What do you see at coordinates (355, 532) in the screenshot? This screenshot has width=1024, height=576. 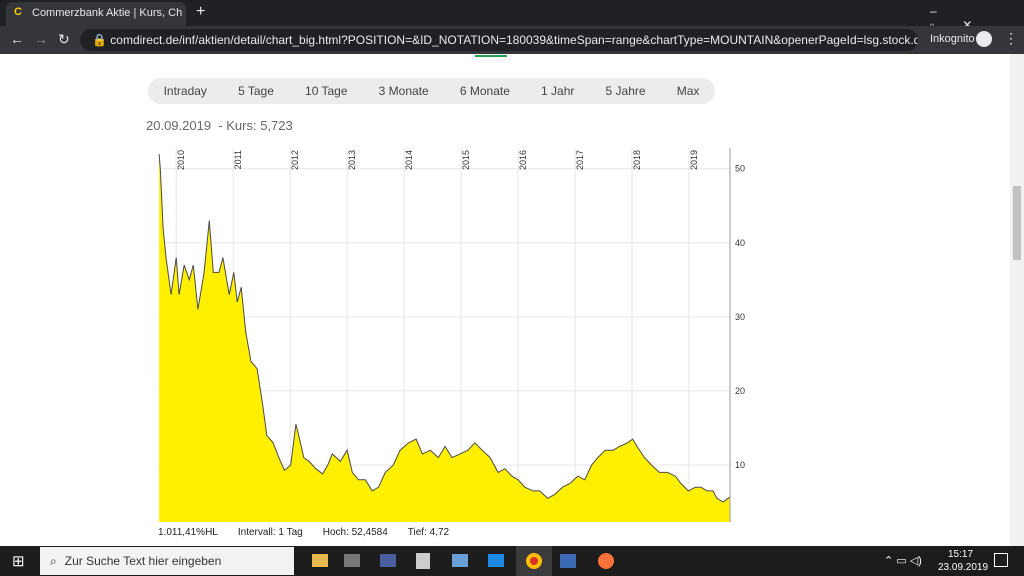 I see `footer-high: Hoch: 52,4584` at bounding box center [355, 532].